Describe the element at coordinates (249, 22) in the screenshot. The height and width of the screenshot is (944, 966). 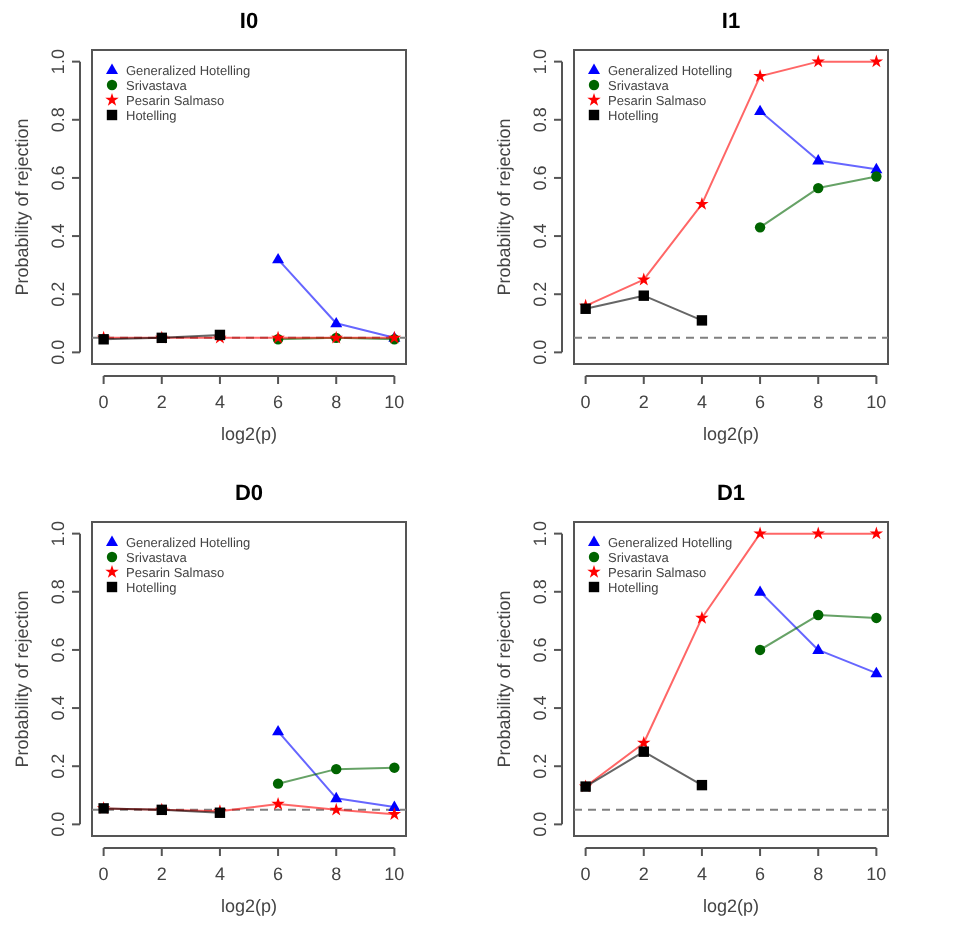
I see `chart-title: I0` at that location.